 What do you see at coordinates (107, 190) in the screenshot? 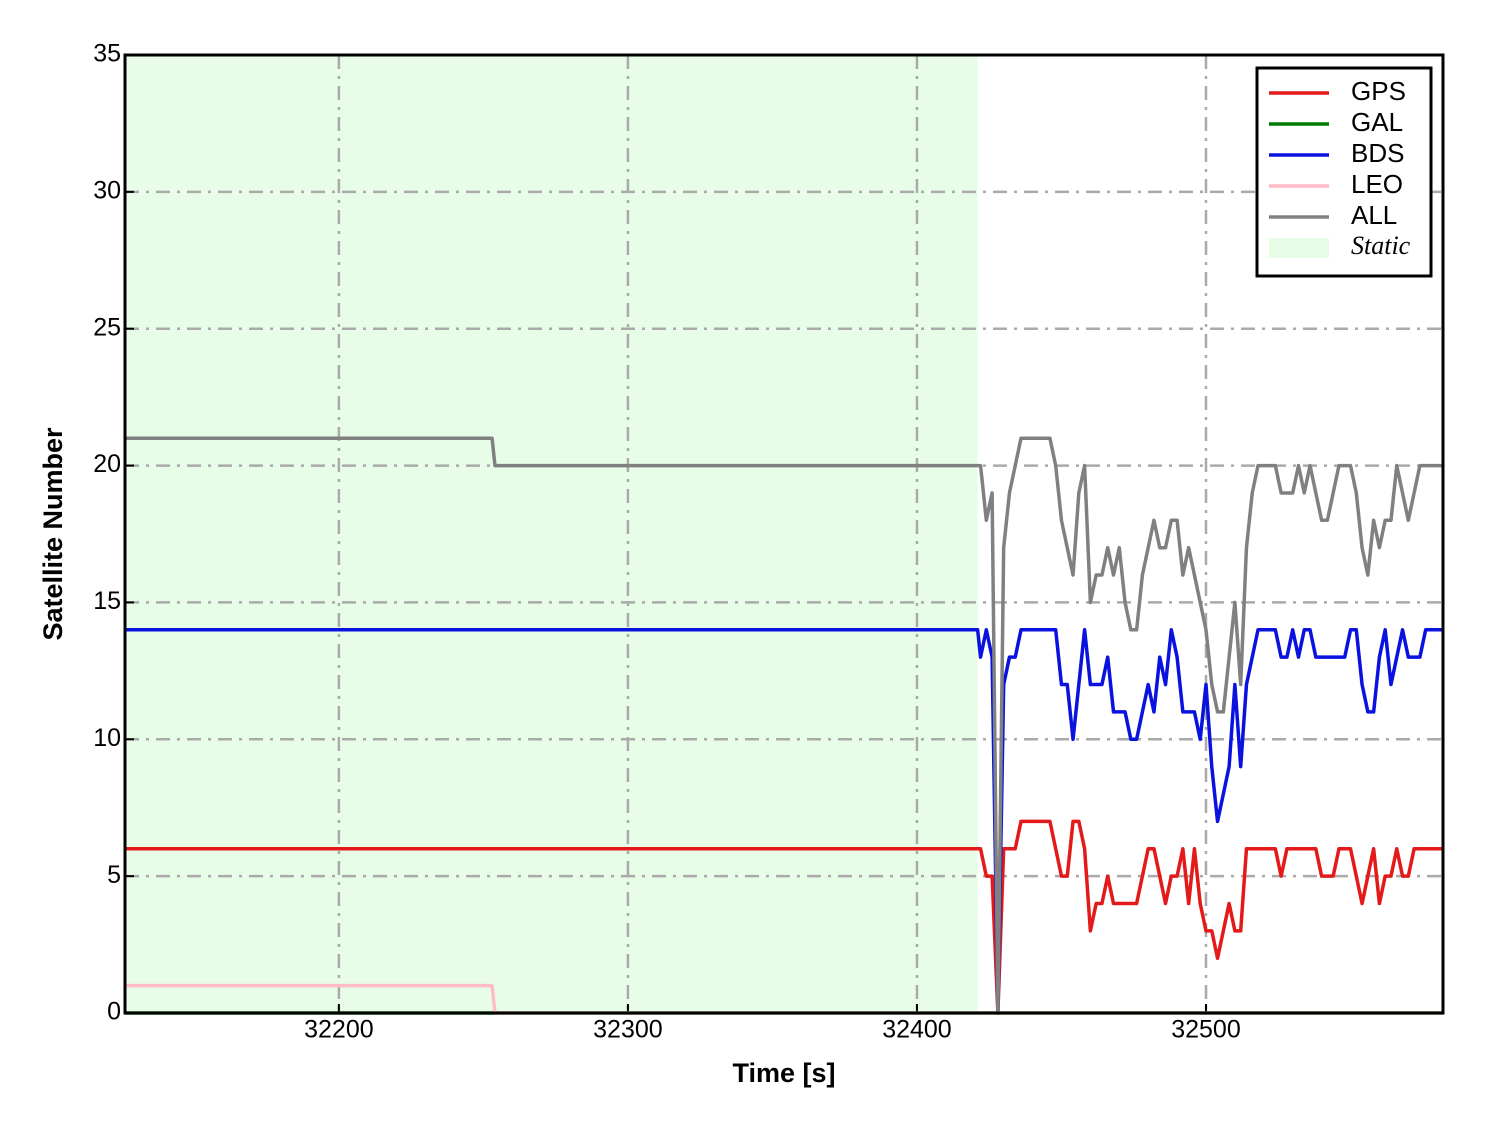
I see `y-tick-label: 30` at bounding box center [107, 190].